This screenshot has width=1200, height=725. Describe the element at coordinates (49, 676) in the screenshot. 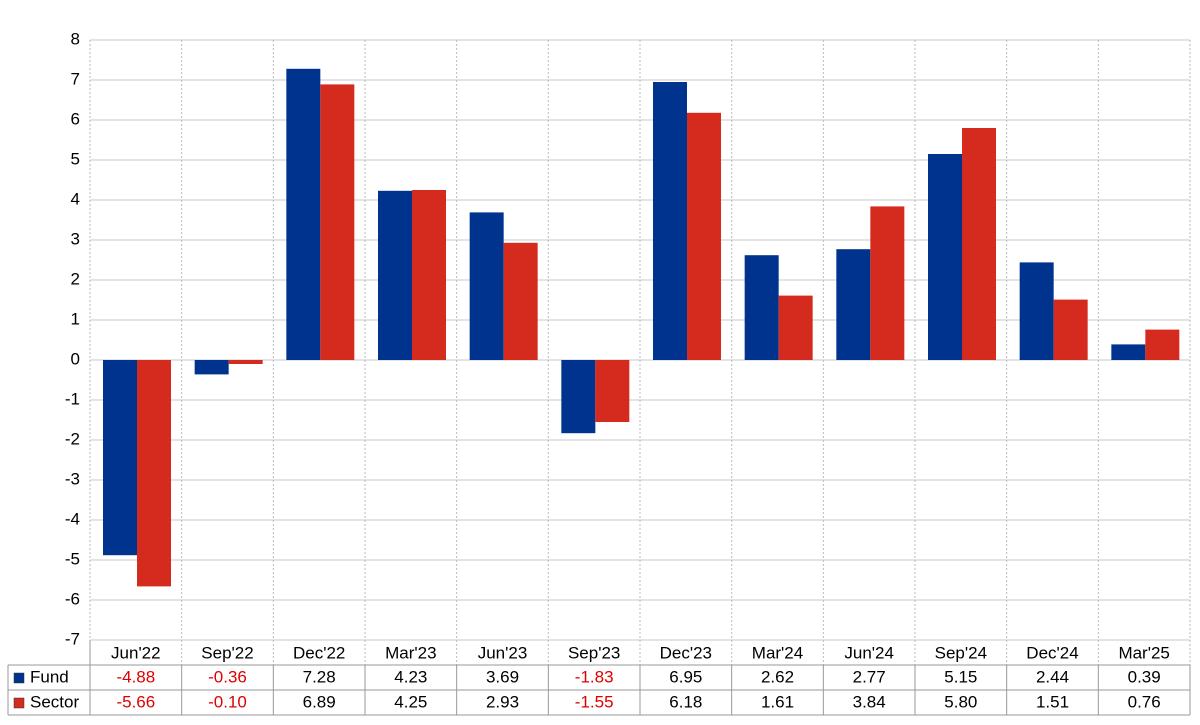

I see `legend-label: Fund` at that location.